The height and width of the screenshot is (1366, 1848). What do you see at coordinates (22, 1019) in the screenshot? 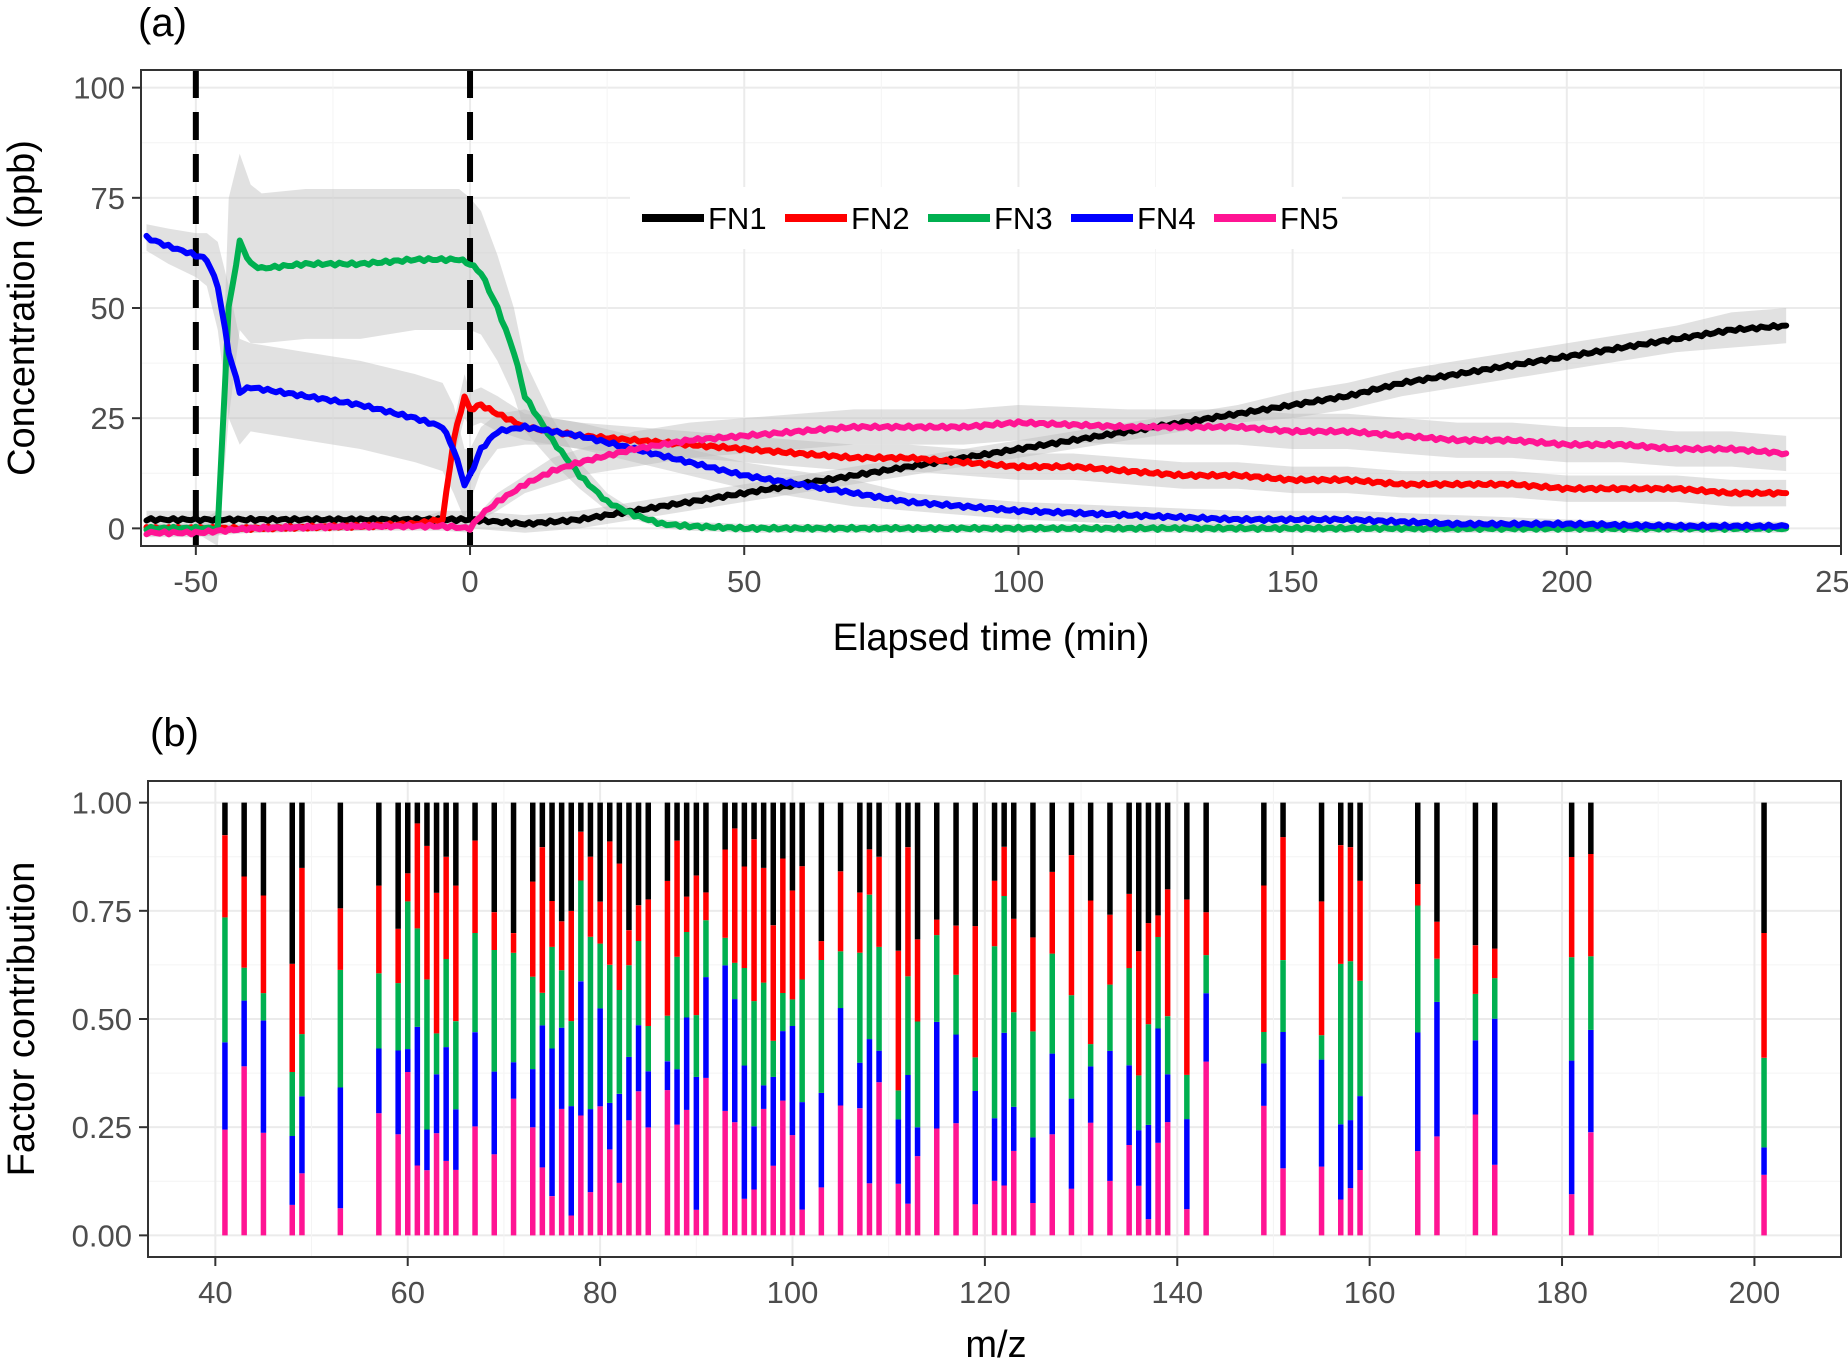
I see `panel-b-y-axis-title: Factor contribution` at bounding box center [22, 1019].